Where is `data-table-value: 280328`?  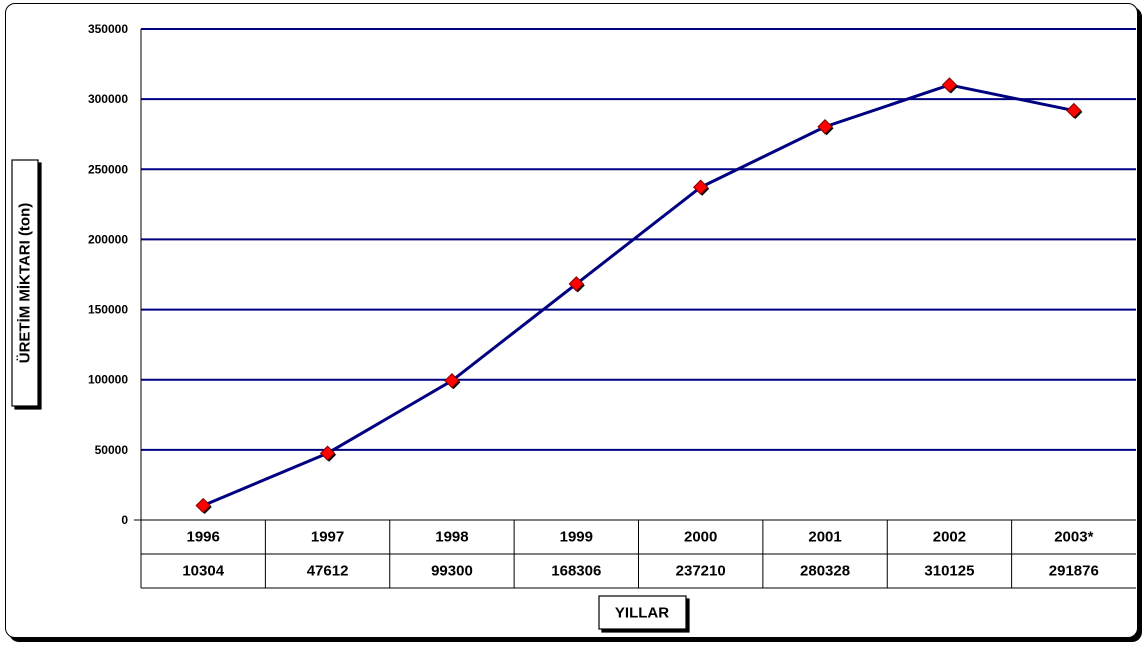
data-table-value: 280328 is located at coordinates (825, 571).